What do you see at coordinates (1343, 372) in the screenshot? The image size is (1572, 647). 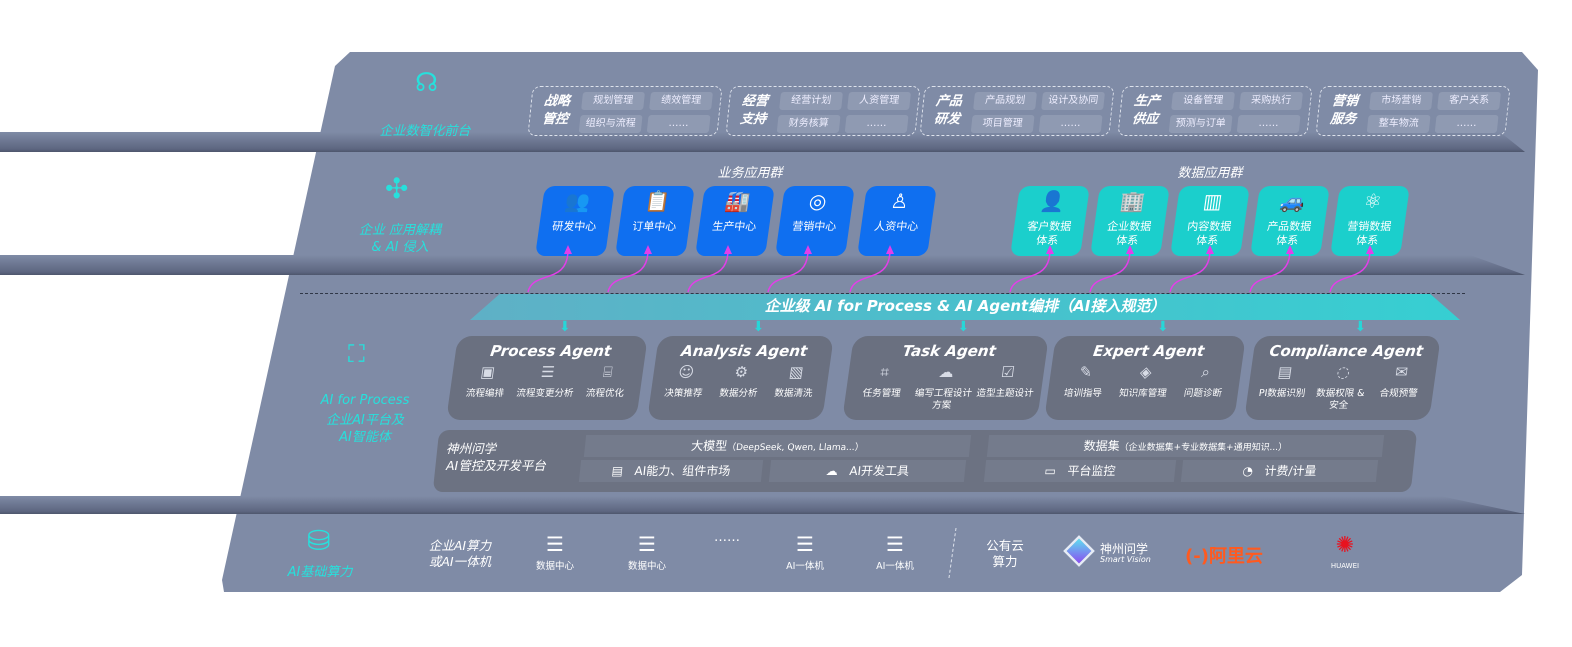 I see `capability-icon: ◌` at bounding box center [1343, 372].